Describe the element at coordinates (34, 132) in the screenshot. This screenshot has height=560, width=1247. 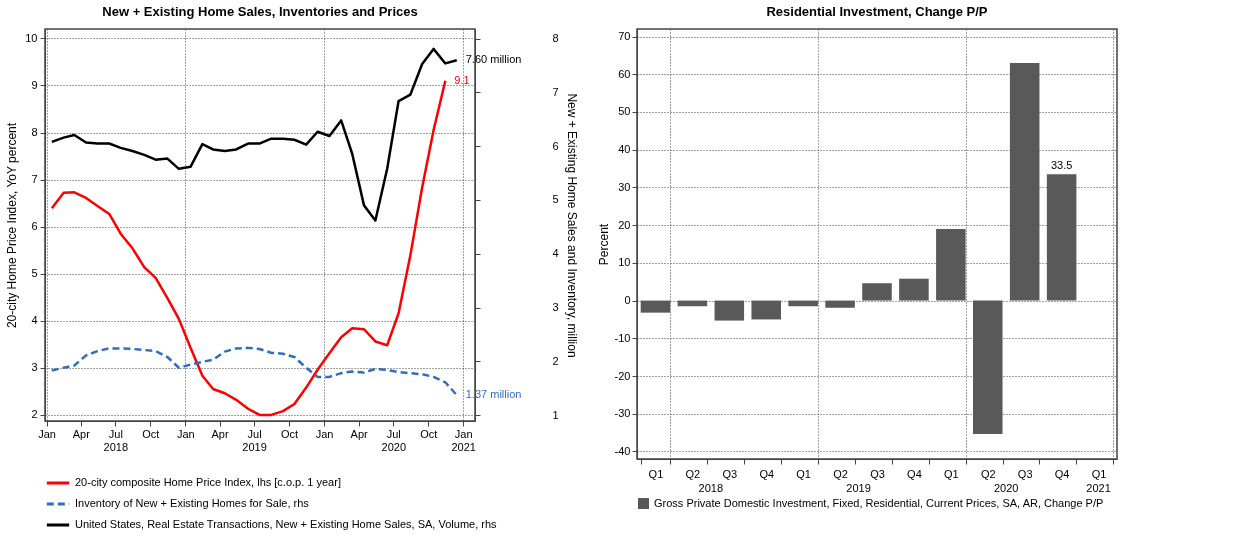
I see `y-tick-label: 8` at that location.